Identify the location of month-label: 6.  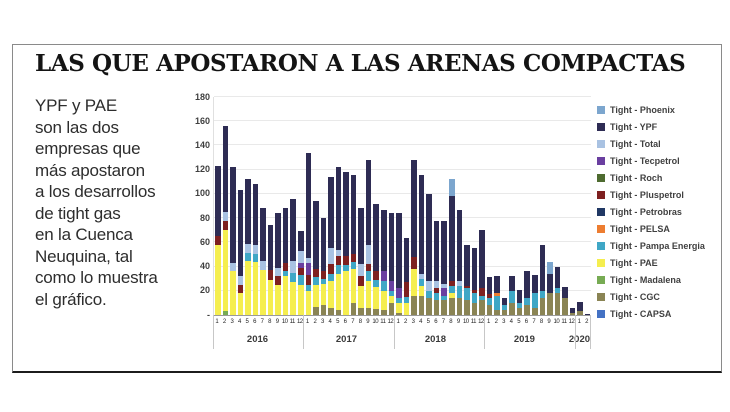
(345, 322).